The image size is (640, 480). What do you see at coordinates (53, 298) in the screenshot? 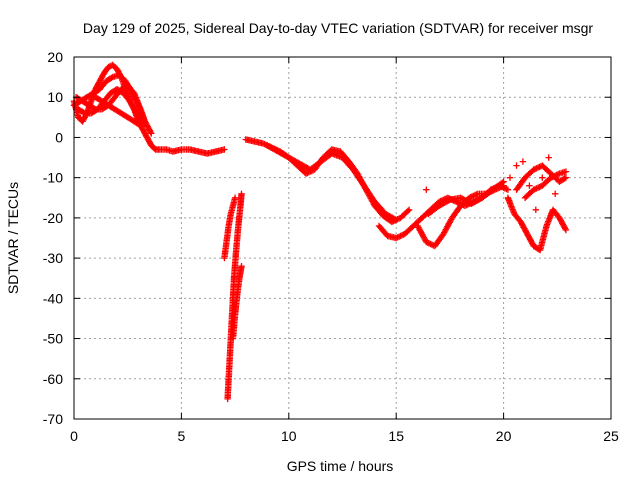
I see `y-tick-label: -40` at bounding box center [53, 298].